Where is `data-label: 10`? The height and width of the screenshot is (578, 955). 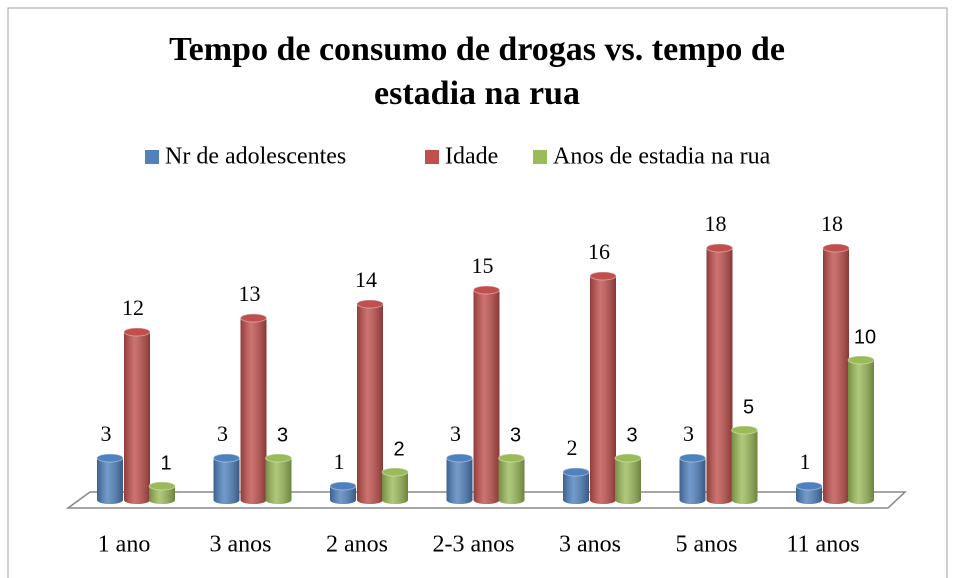 data-label: 10 is located at coordinates (865, 337).